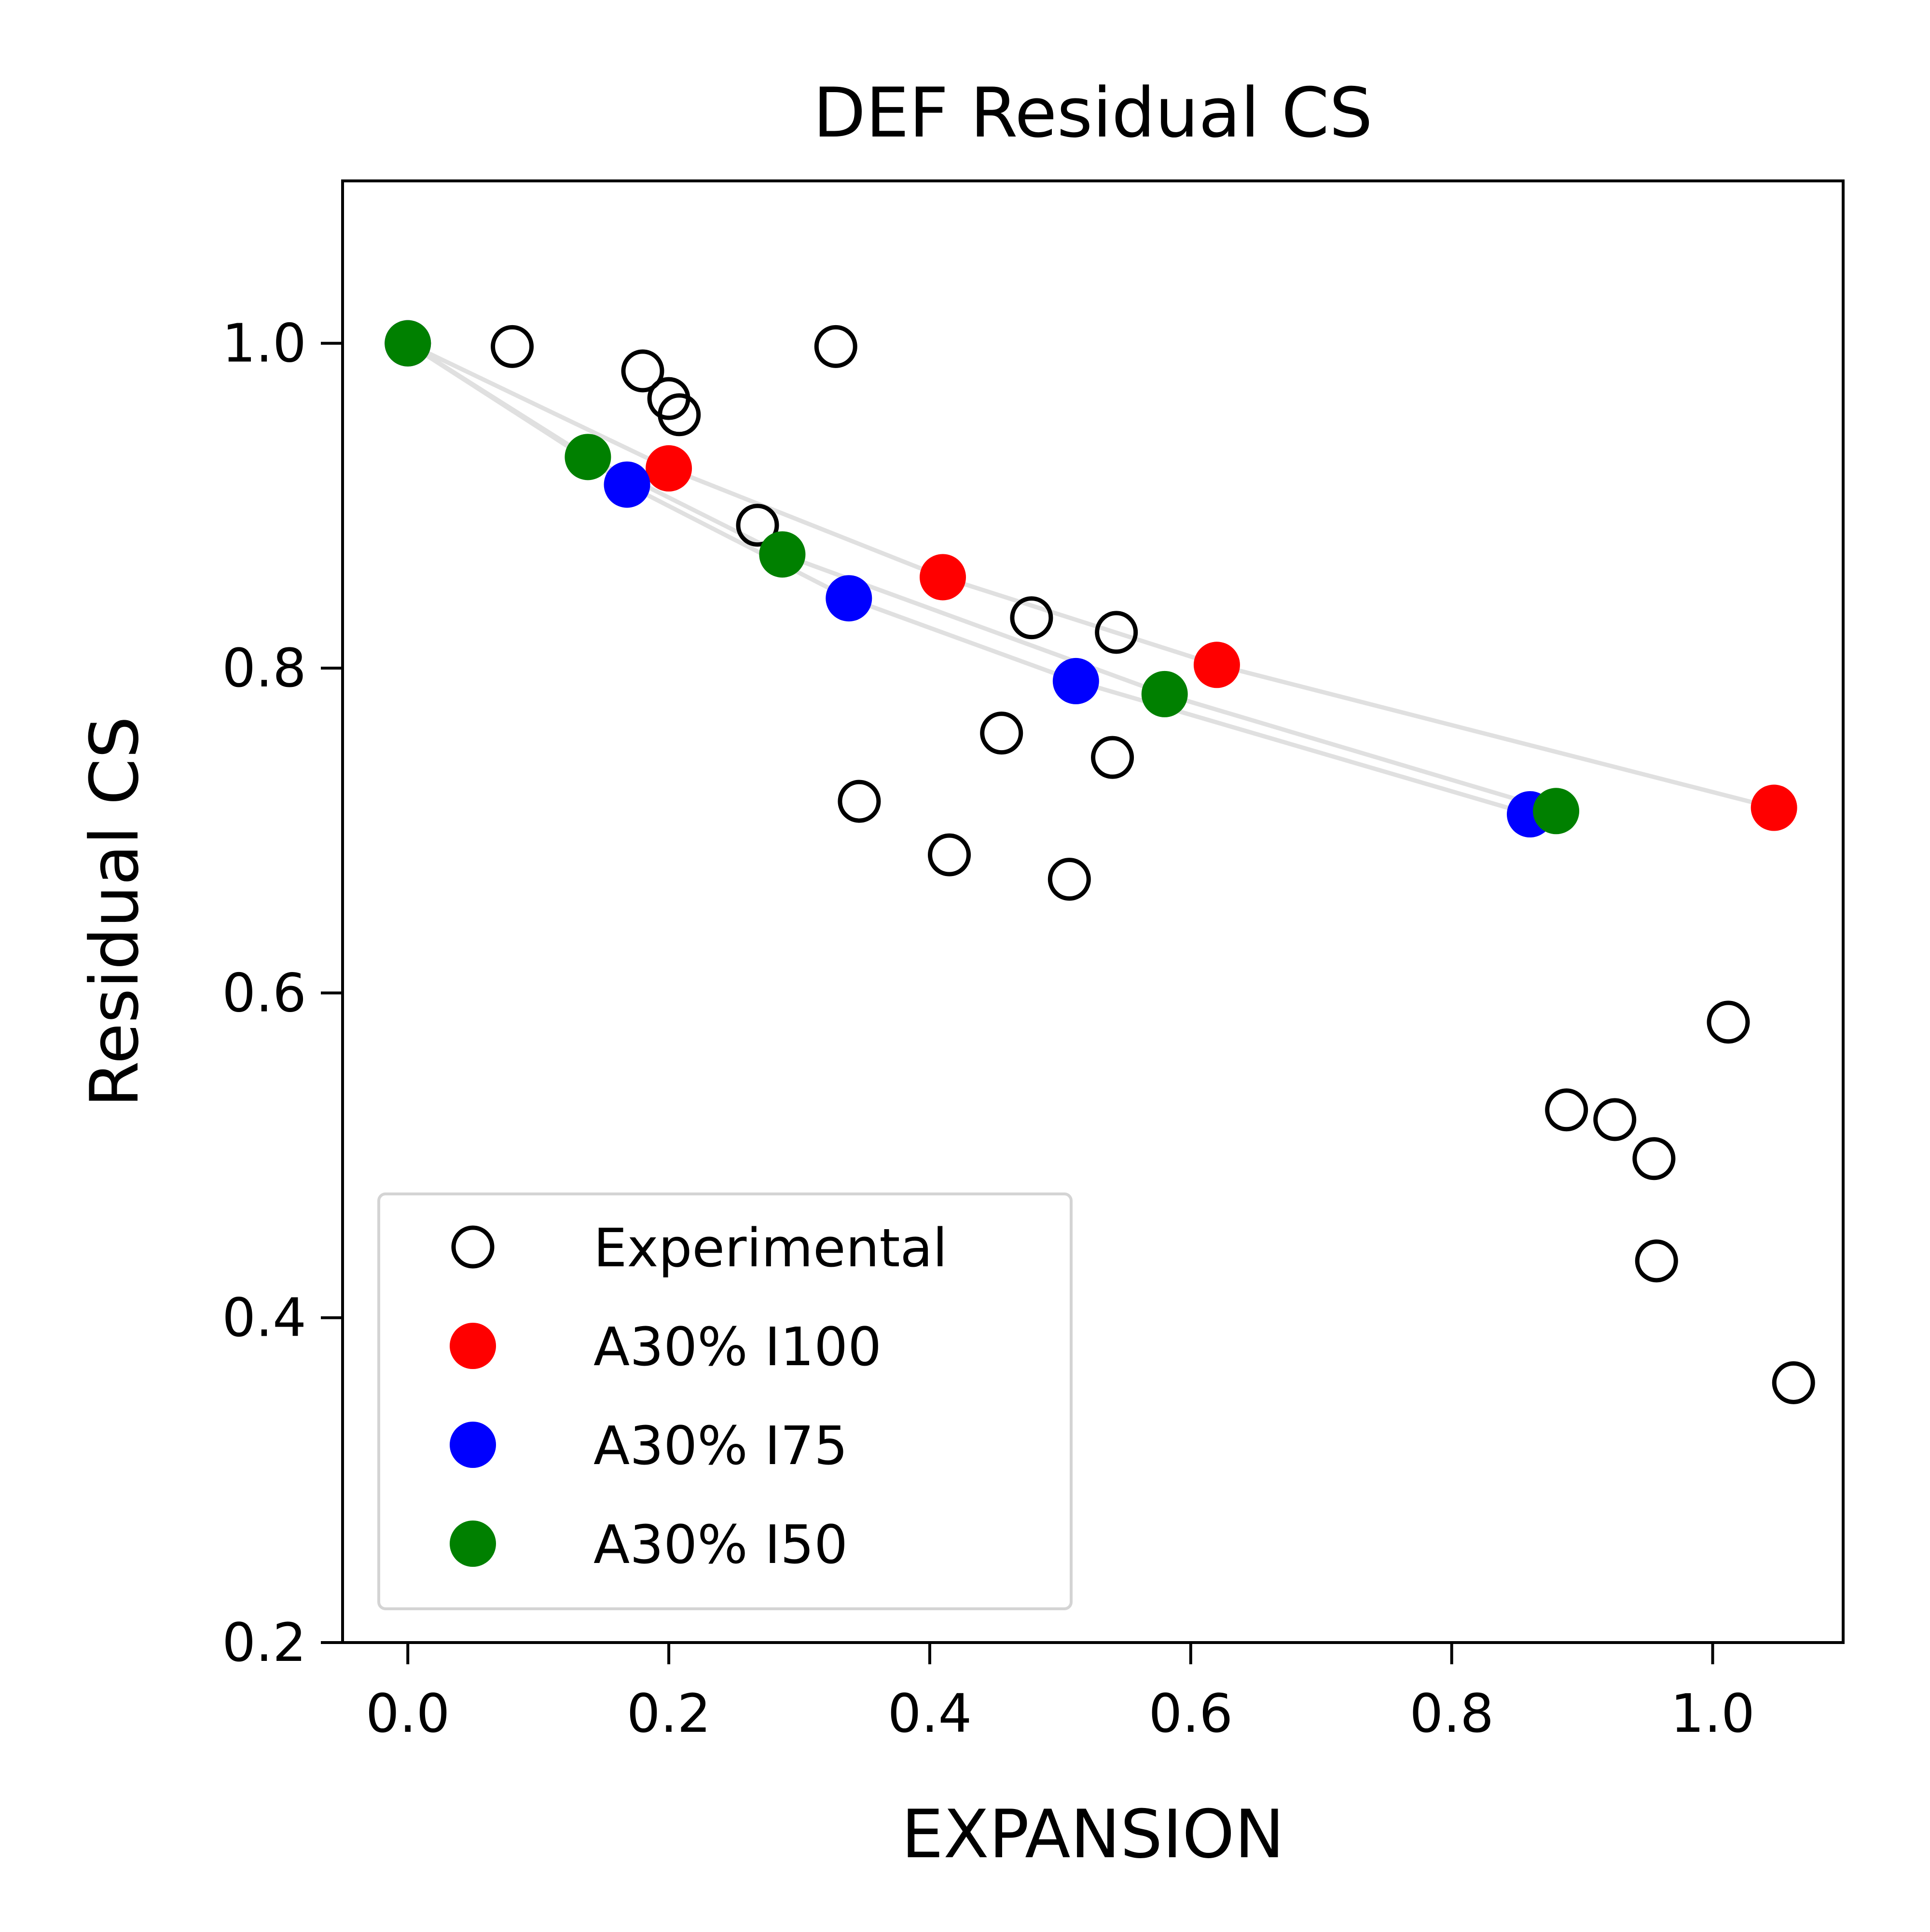 This screenshot has width=1930, height=1932. I want to click on y-tick-label: 1.0, so click(264, 343).